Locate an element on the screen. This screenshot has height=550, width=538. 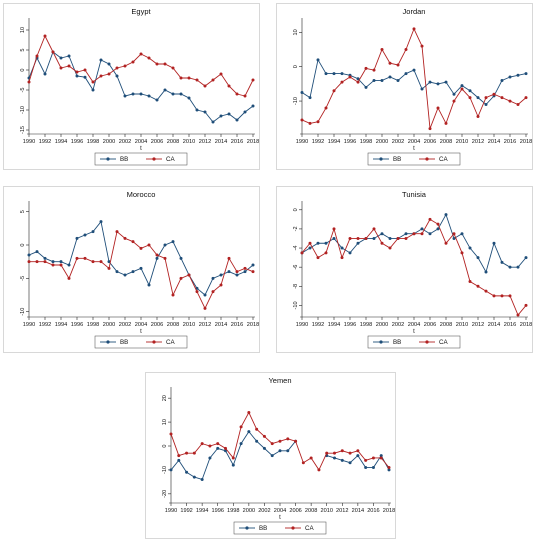
x-axis-label: t is located at coordinates (141, 149).